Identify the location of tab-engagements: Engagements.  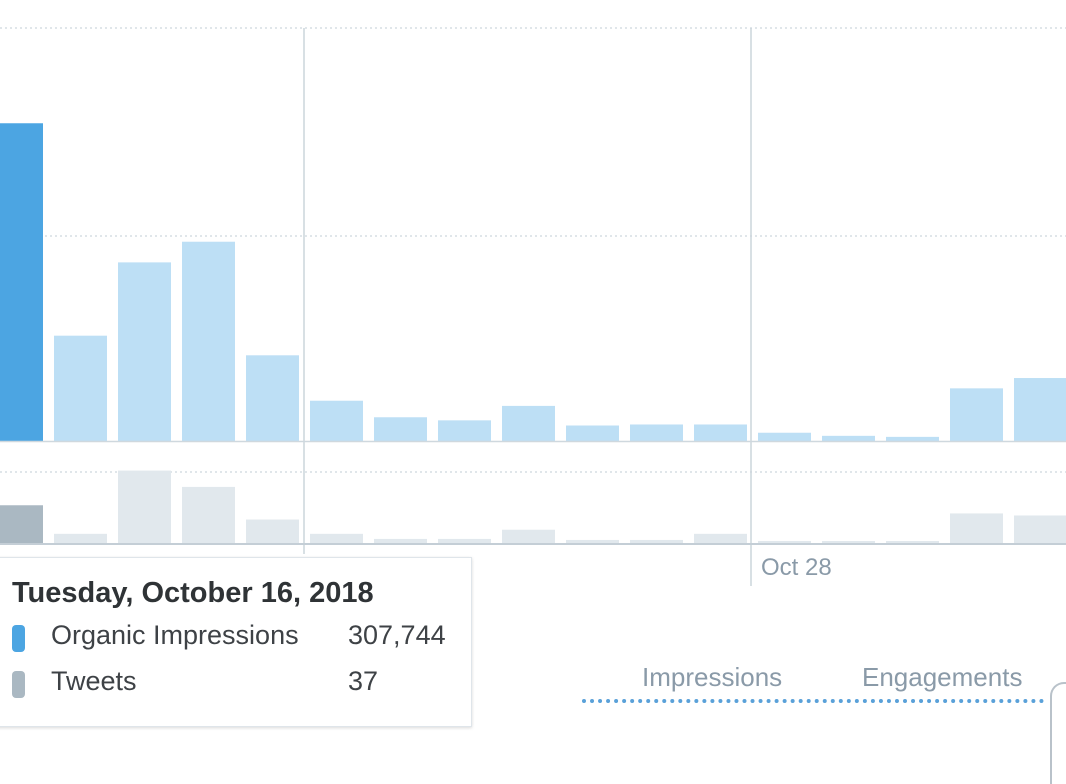
(942, 677).